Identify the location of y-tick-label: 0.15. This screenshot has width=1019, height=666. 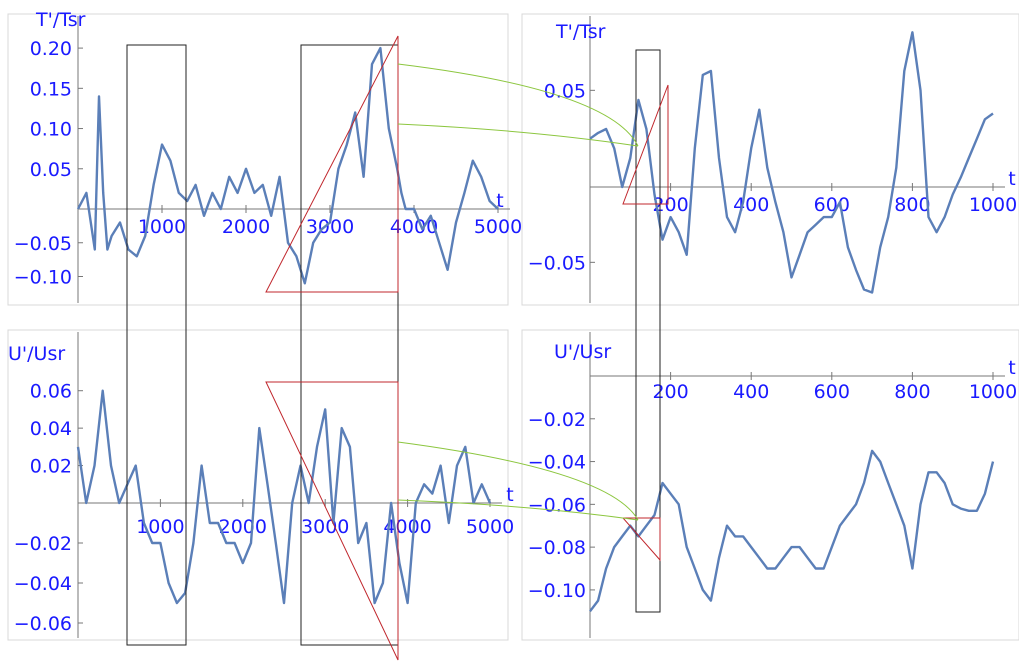
(51, 89).